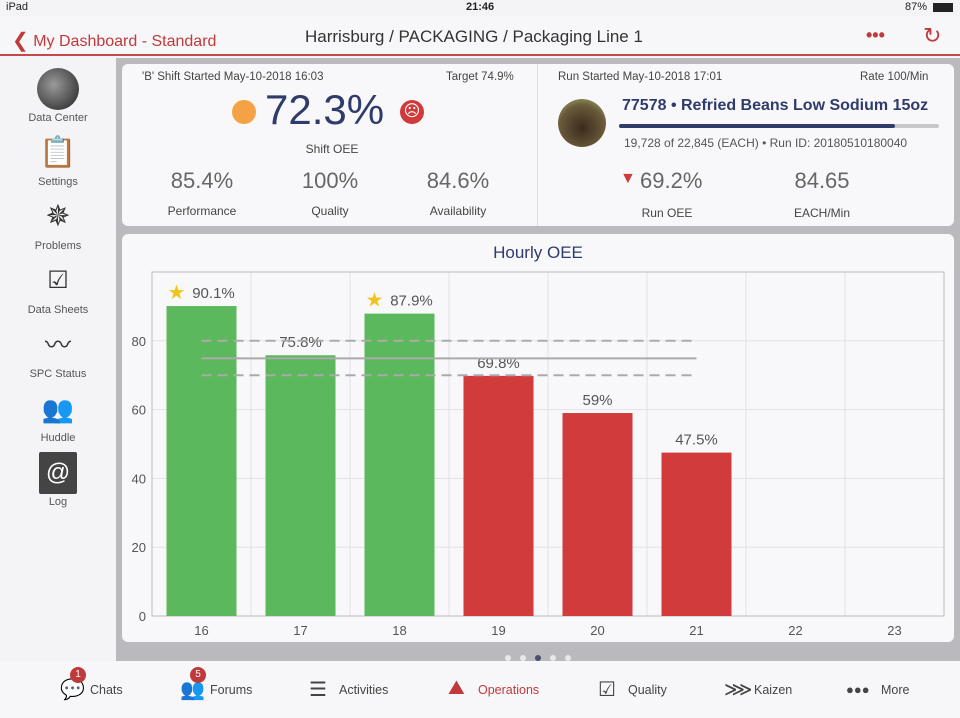 The image size is (960, 718). What do you see at coordinates (498, 630) in the screenshot?
I see `x-tick-label: 19` at bounding box center [498, 630].